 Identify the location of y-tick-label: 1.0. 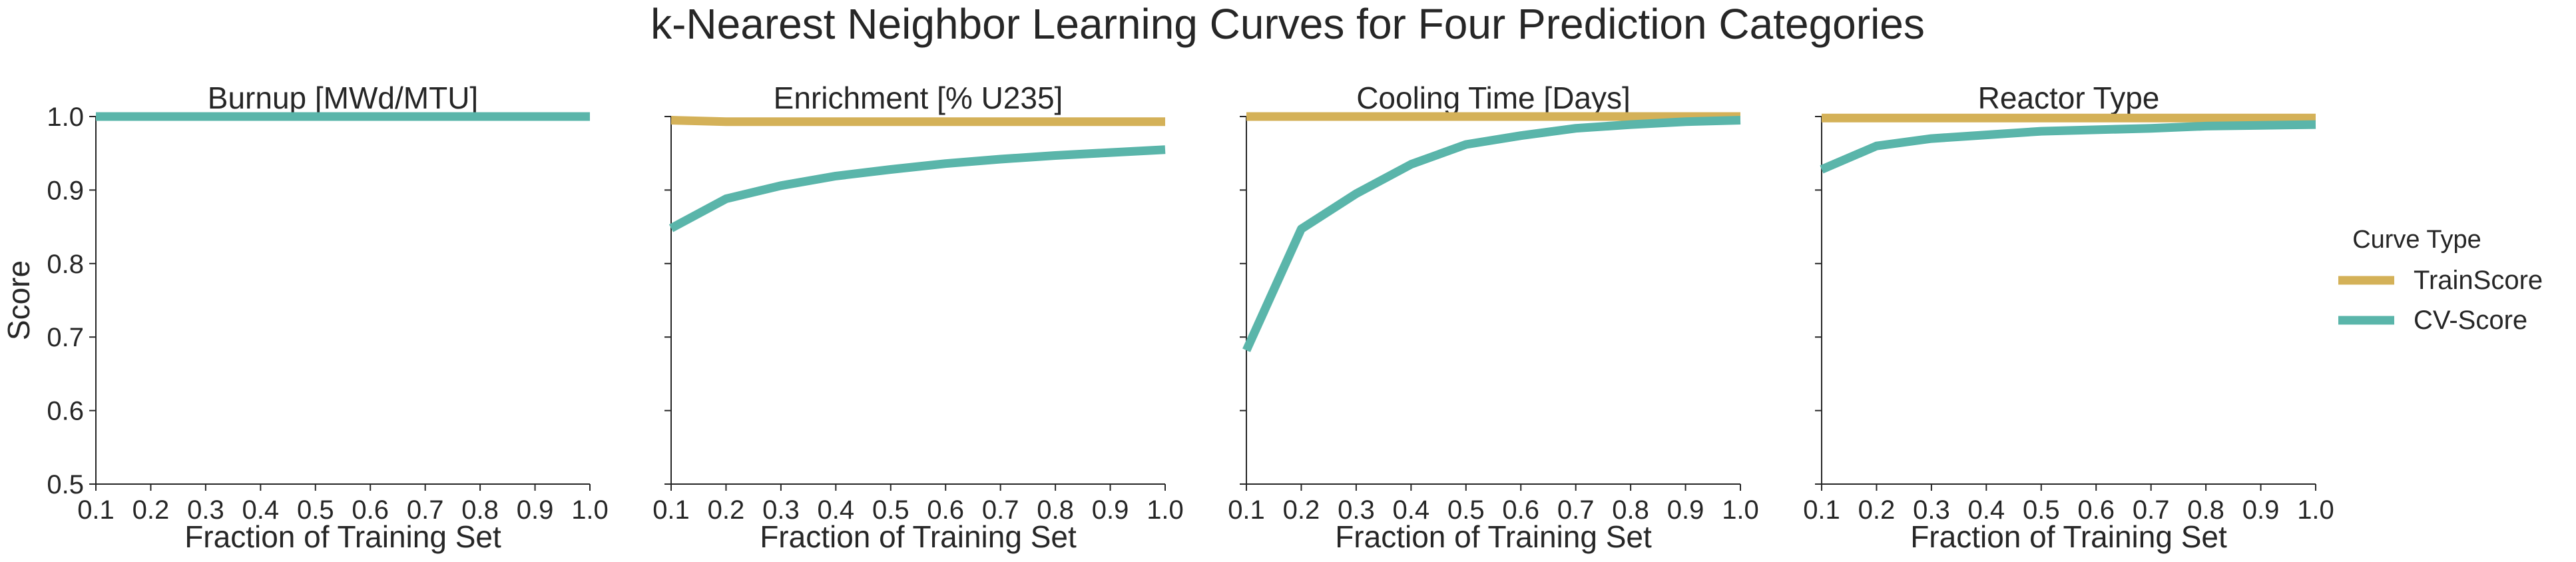
(66, 118).